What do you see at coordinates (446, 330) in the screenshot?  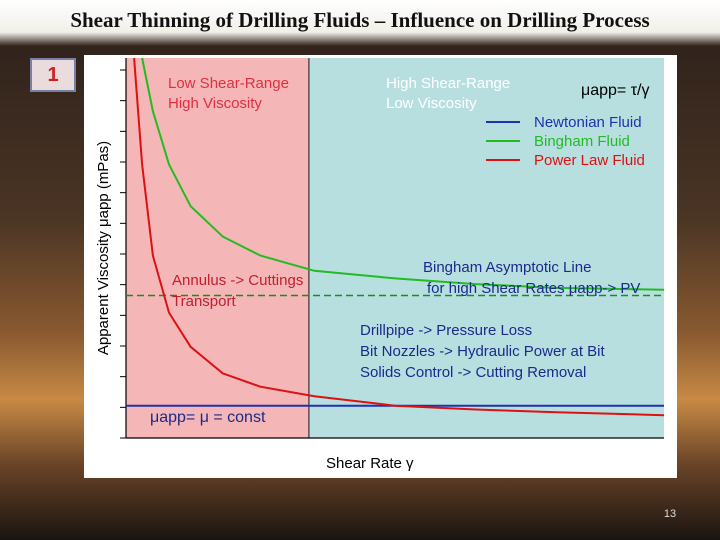 I see `drillpipe-annotation-1: Drillpipe -> Pressure Loss` at bounding box center [446, 330].